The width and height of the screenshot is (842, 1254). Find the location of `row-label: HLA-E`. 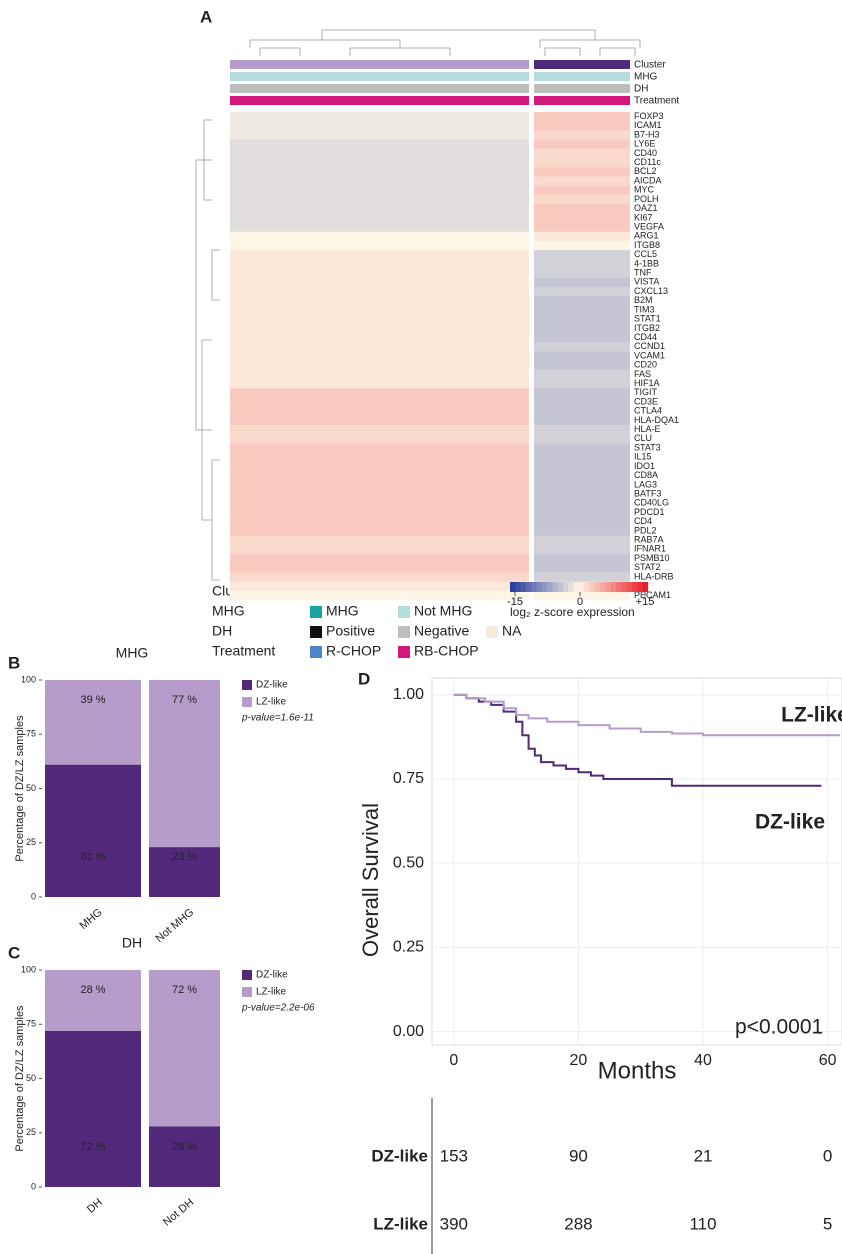

row-label: HLA-E is located at coordinates (647, 429).